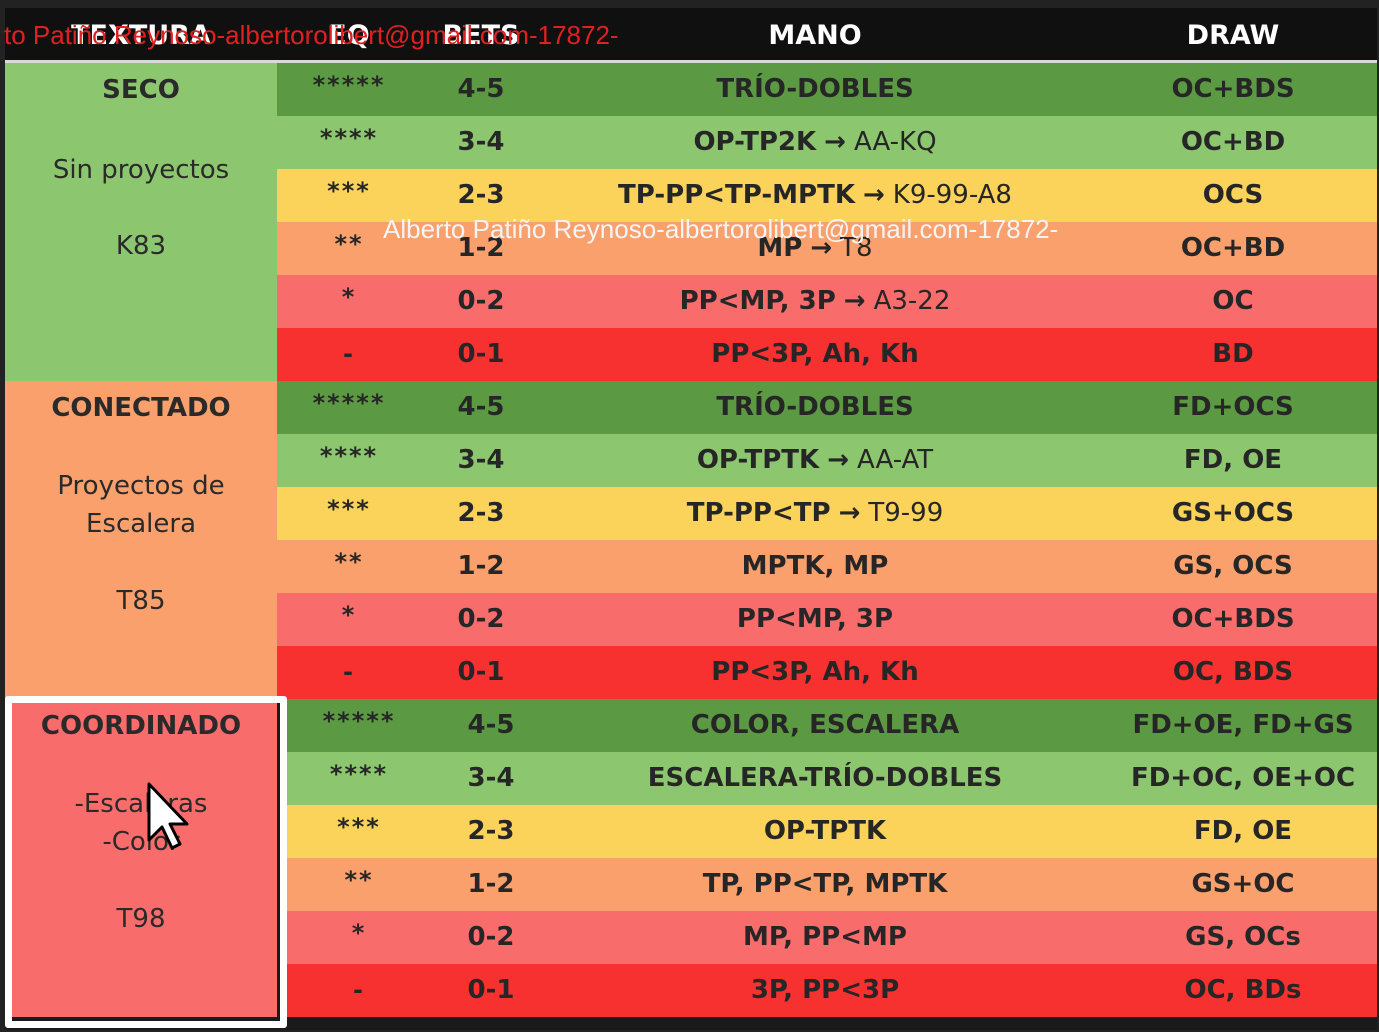 Image resolution: width=1379 pixels, height=1032 pixels. I want to click on mano-text: TP-PP<TP-MPTK, so click(736, 195).